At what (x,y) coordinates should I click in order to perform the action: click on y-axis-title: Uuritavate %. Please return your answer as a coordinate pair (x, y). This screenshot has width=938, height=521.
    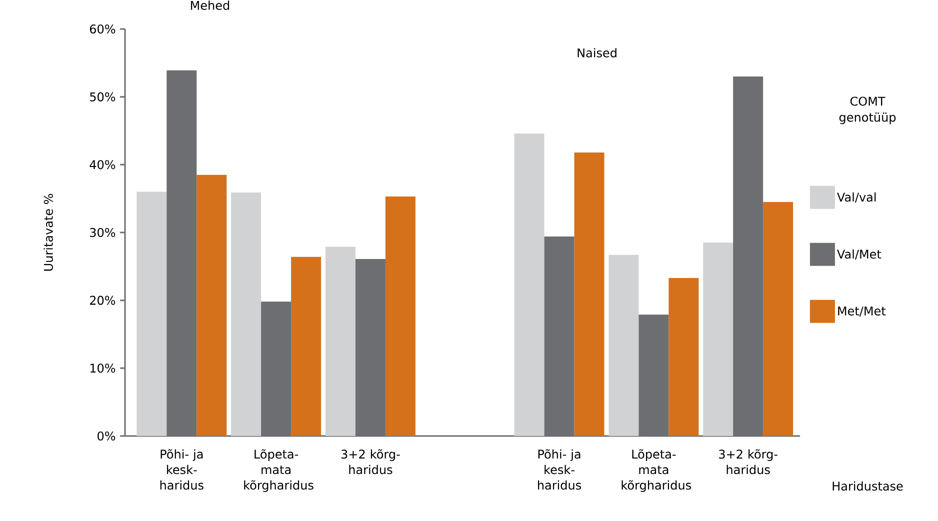
    Looking at the image, I should click on (48, 232).